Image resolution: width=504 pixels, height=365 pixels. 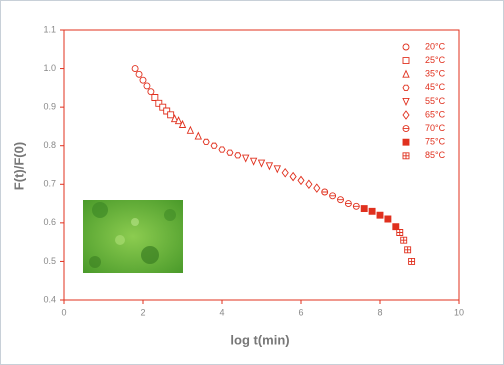 I want to click on inset-image, so click(x=133, y=236).